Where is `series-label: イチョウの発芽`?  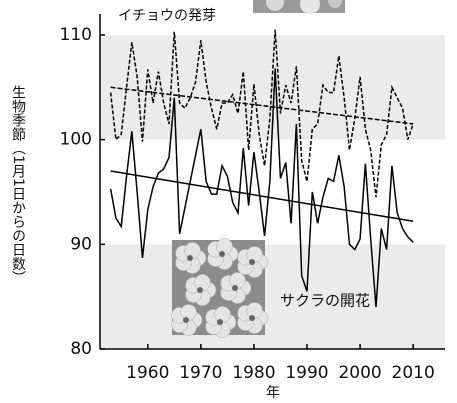 series-label: イチョウの発芽 is located at coordinates (167, 16).